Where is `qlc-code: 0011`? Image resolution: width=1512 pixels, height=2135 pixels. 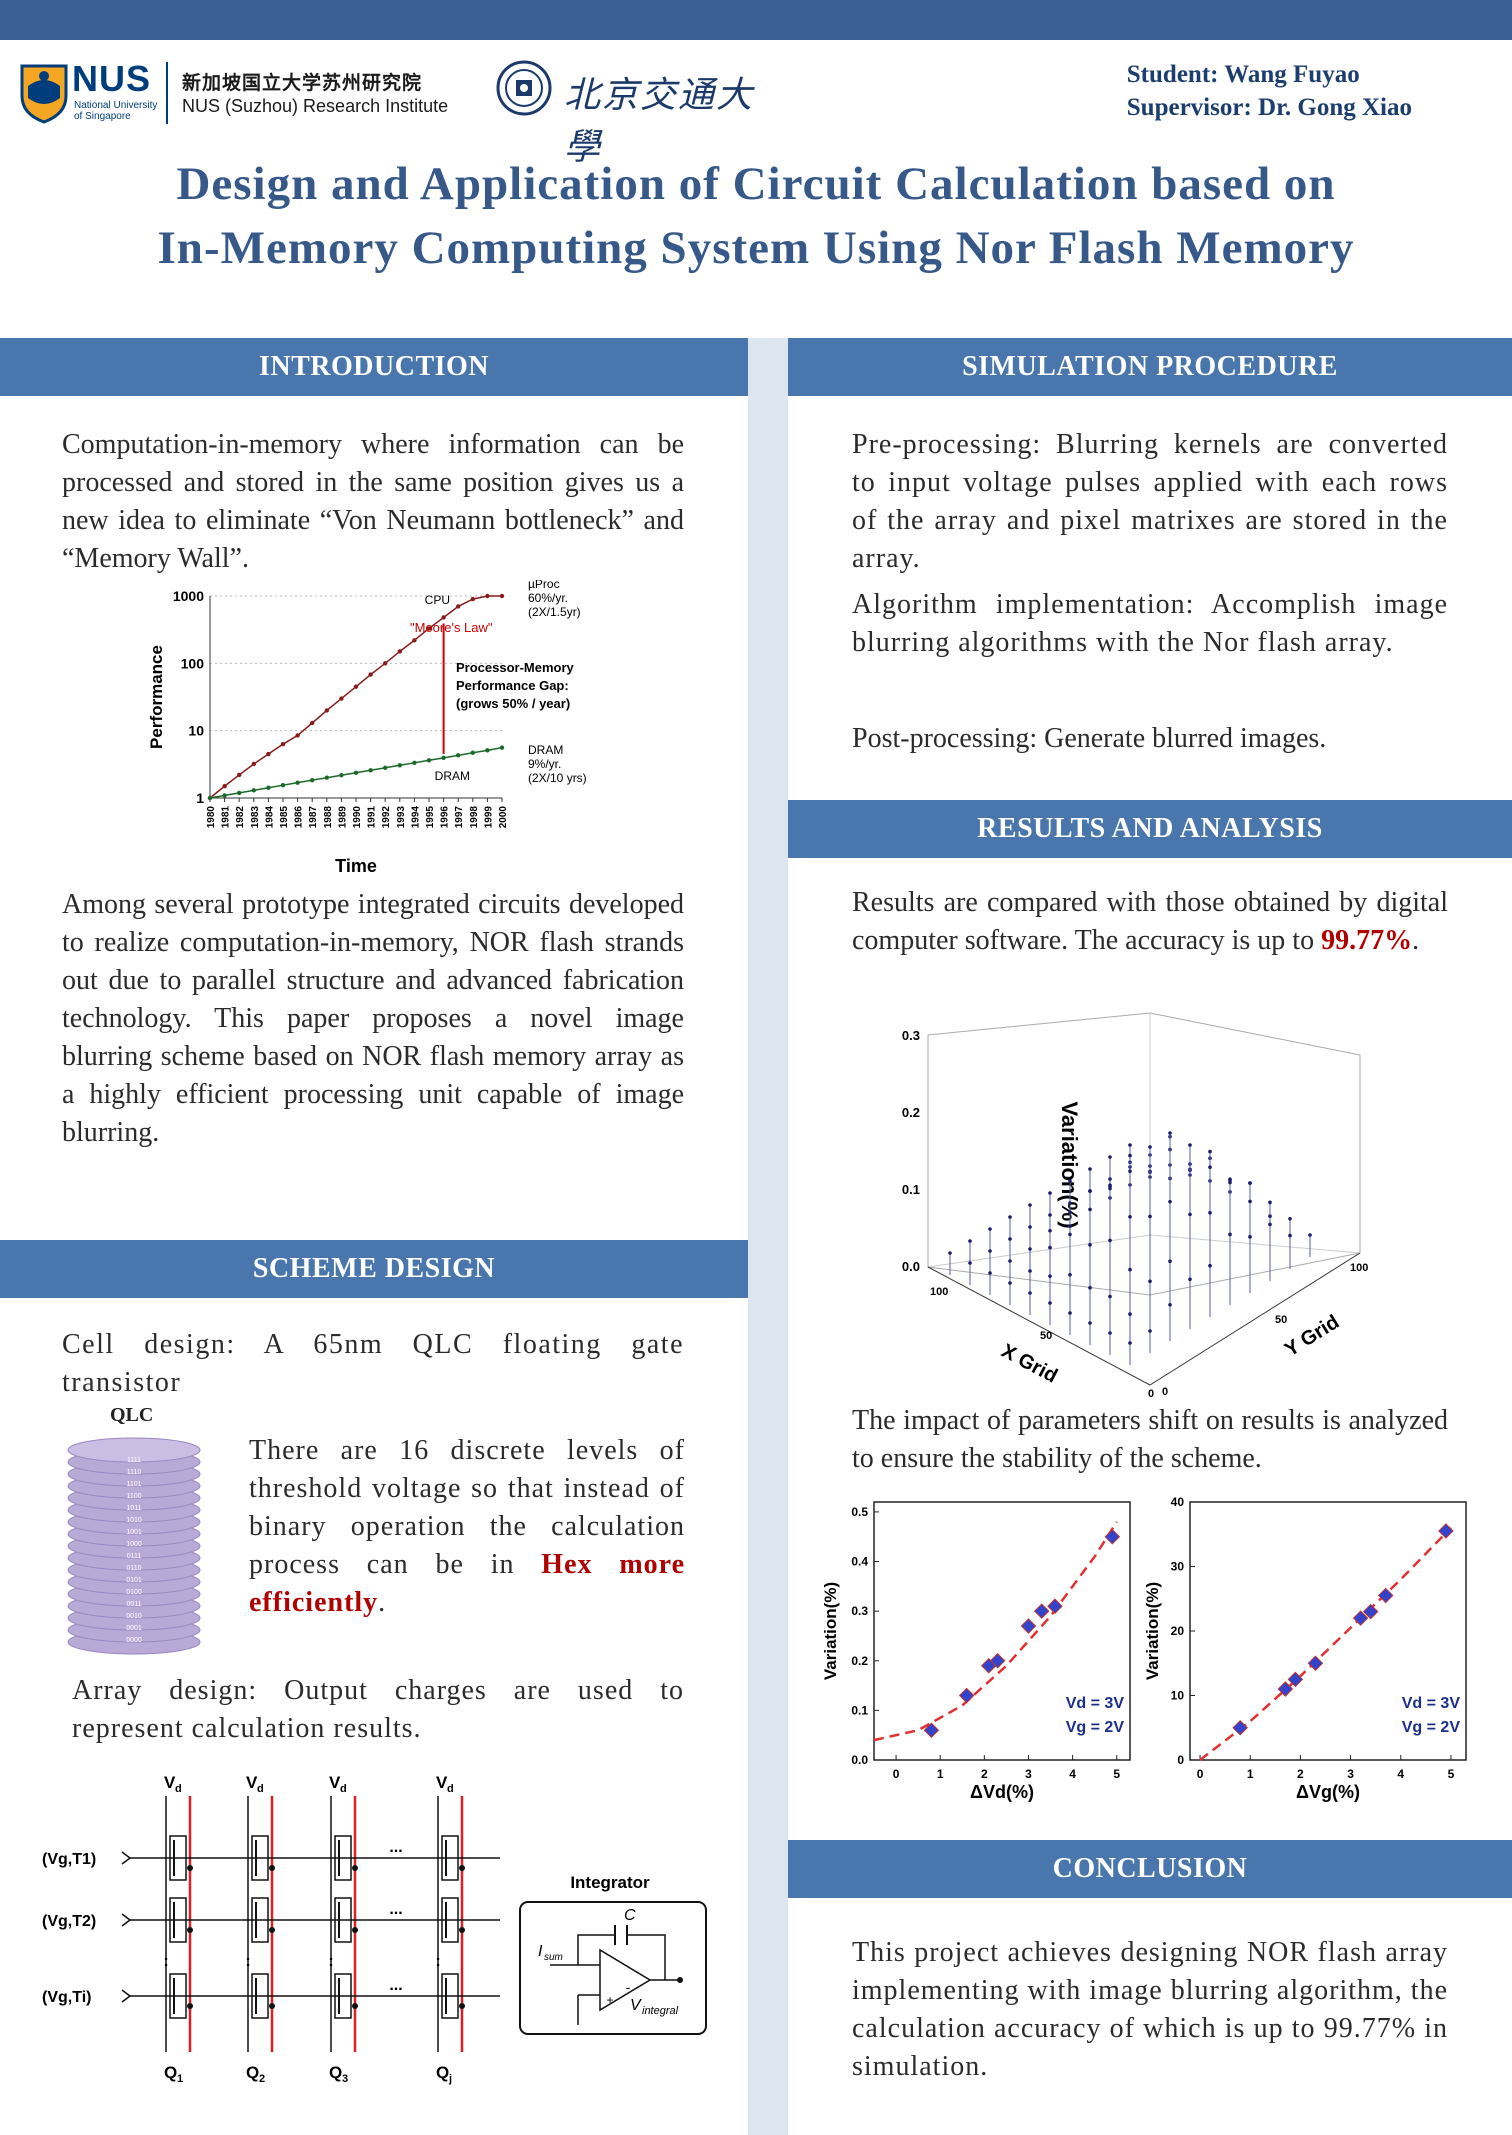 qlc-code: 0011 is located at coordinates (133, 1604).